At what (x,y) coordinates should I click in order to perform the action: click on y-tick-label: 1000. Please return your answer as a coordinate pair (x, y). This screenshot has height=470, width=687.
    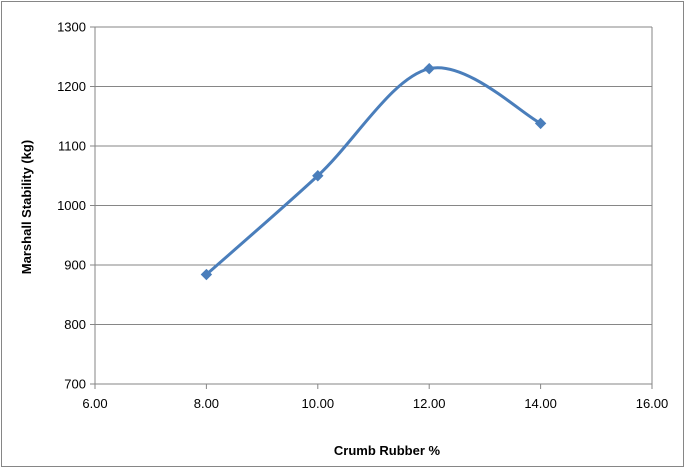
    Looking at the image, I should click on (71, 205).